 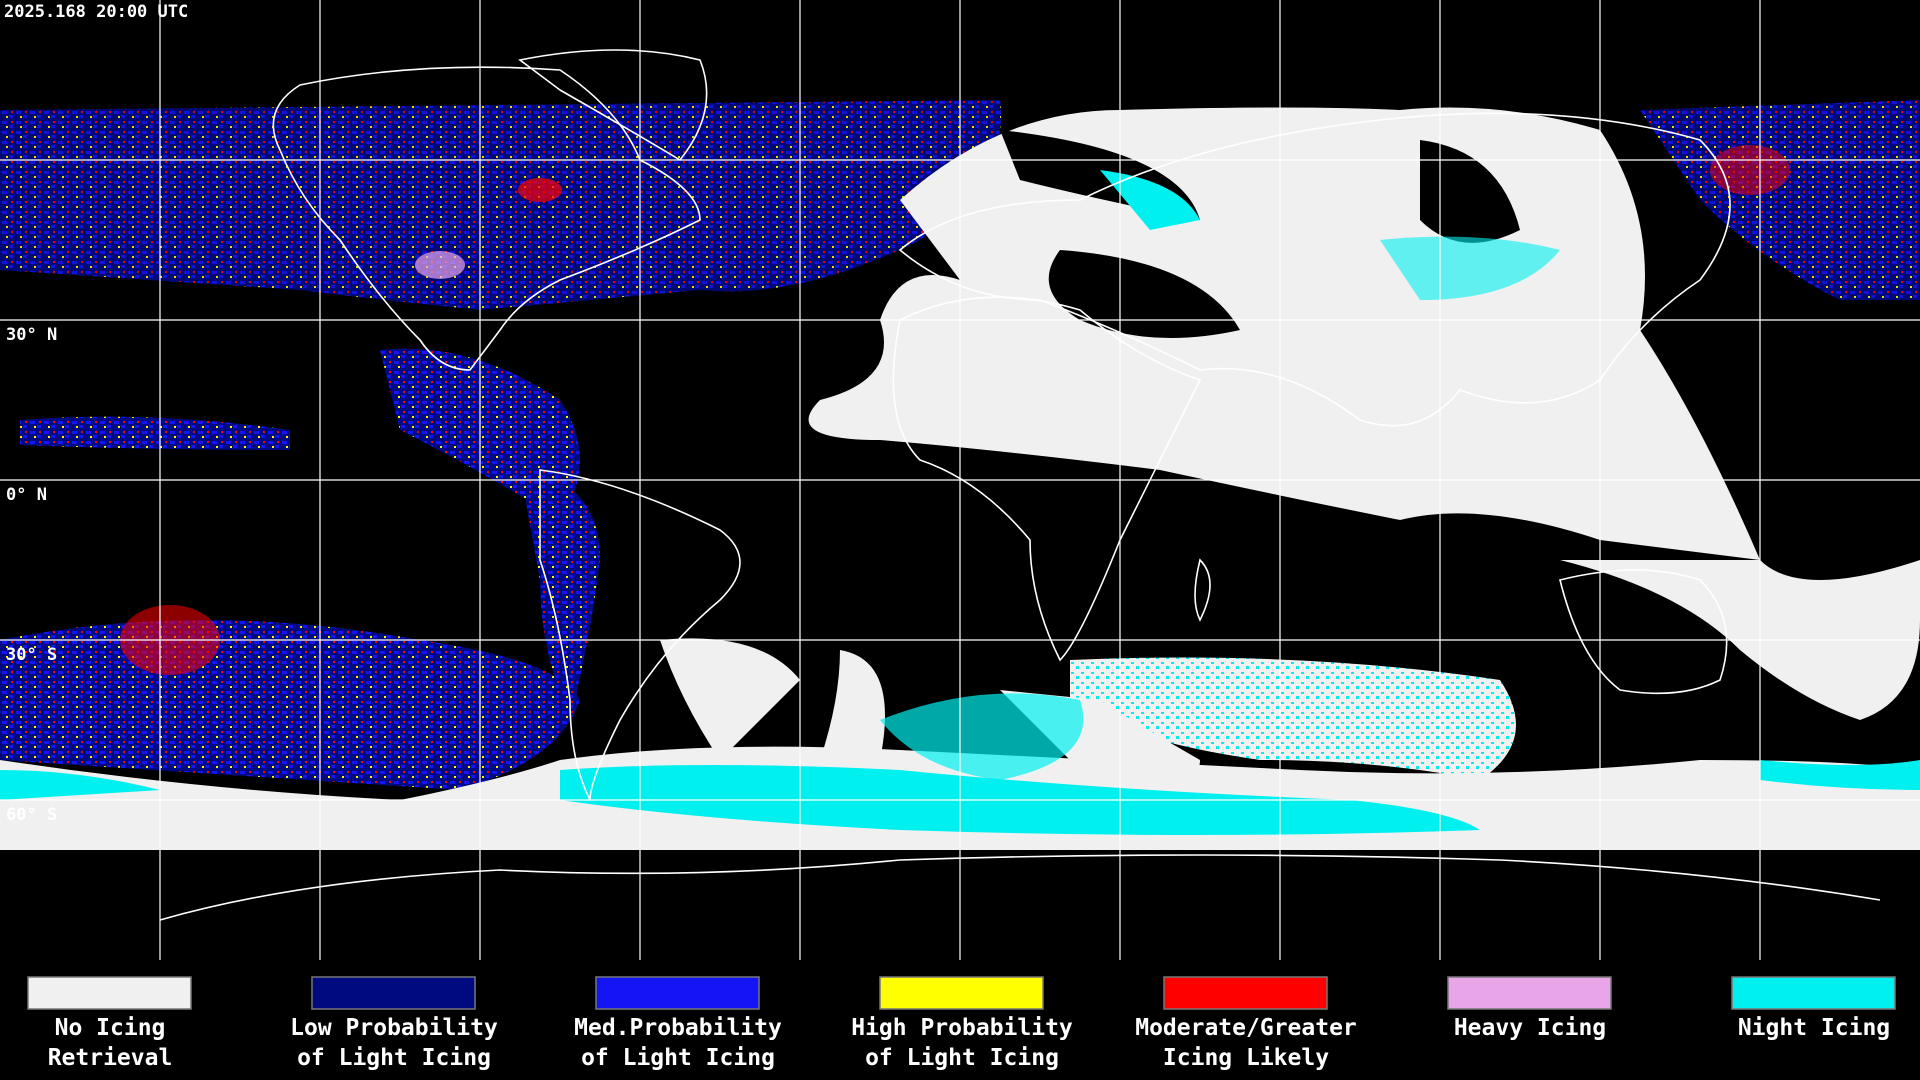 I want to click on legend-label: Heavy Icing, so click(x=1530, y=1028).